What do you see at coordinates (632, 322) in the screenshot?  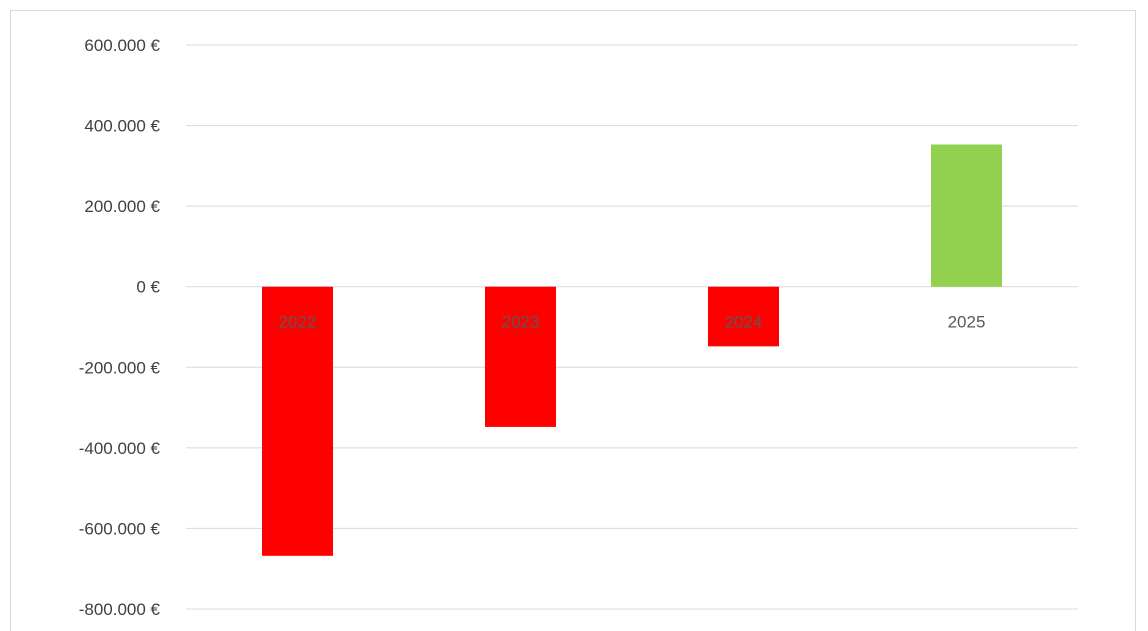 I see `x-axis-category-labels: 2022 2023 2024 2025` at bounding box center [632, 322].